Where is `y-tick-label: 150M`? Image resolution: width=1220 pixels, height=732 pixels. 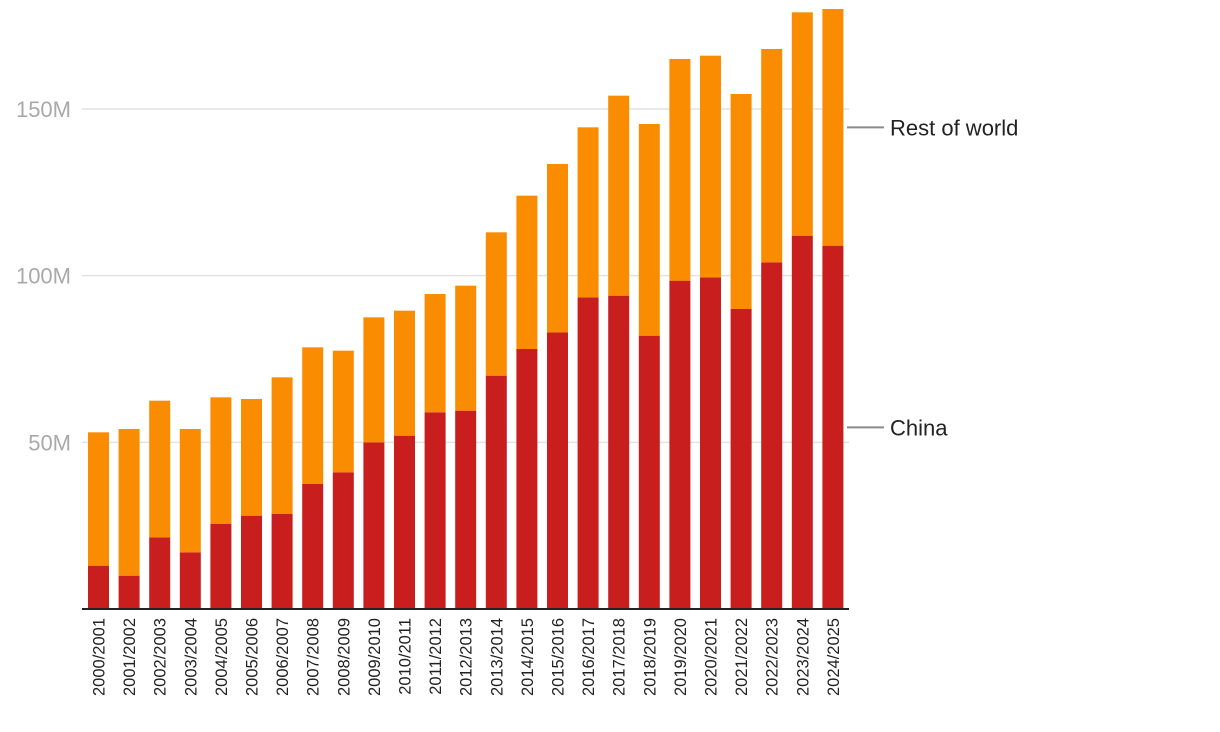
y-tick-label: 150M is located at coordinates (43, 109).